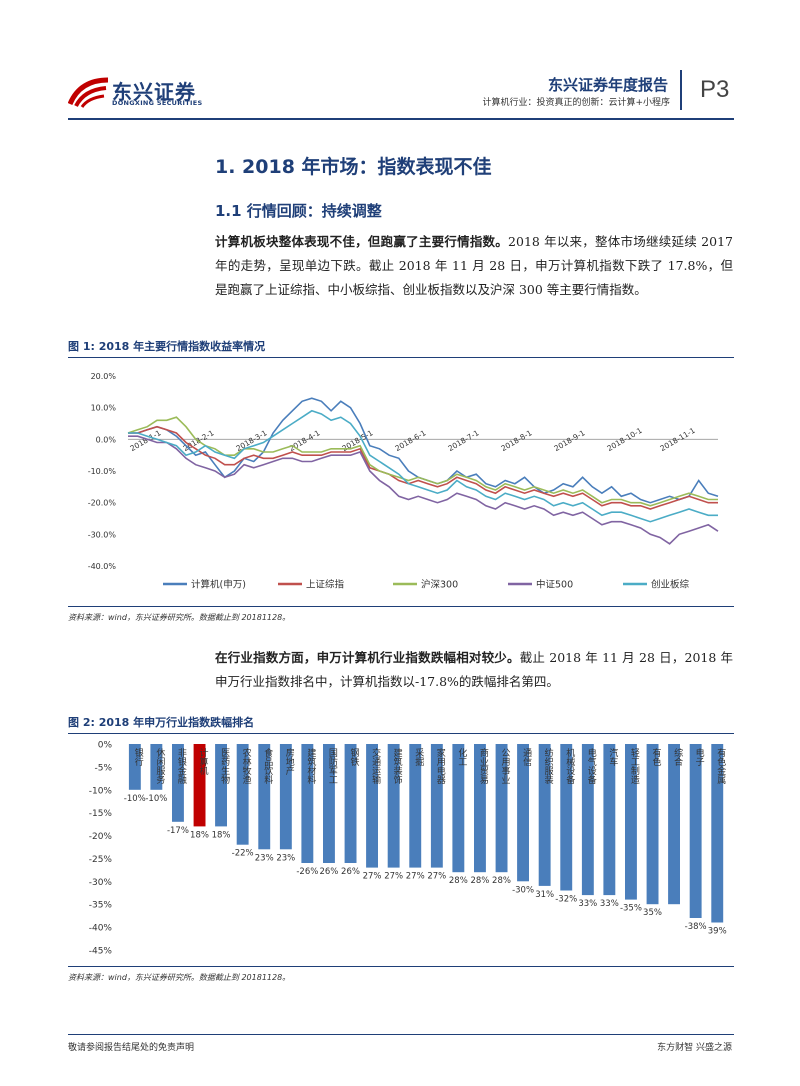 The width and height of the screenshot is (800, 1086). I want to click on y-tick-label: -5%, so click(103, 768).